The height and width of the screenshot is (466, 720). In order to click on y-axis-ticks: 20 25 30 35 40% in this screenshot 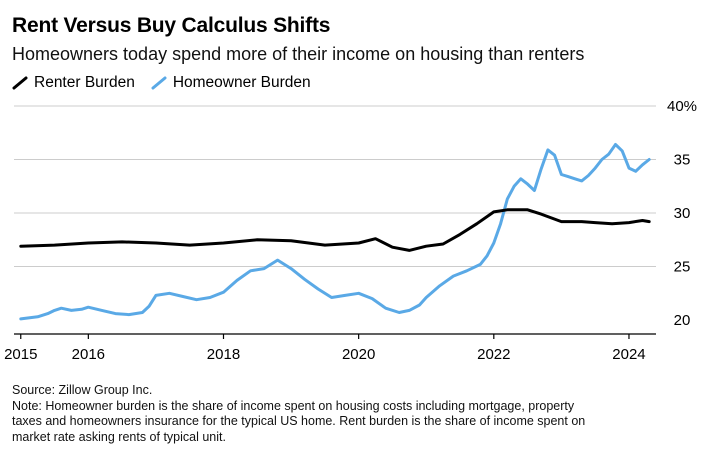, I will do `click(682, 213)`.